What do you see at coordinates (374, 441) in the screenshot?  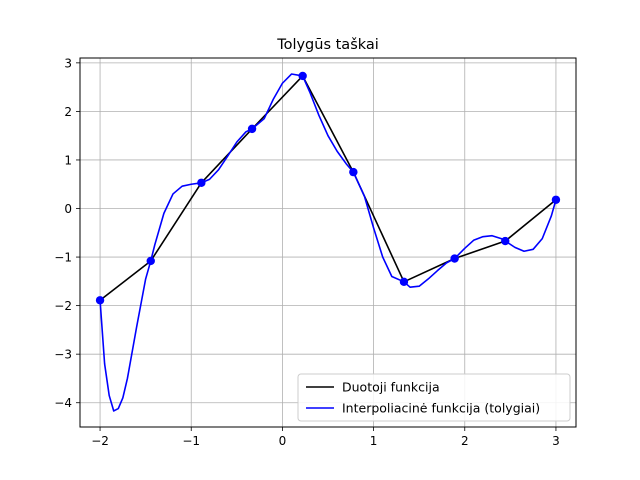 I see `x-tick-label: 1` at bounding box center [374, 441].